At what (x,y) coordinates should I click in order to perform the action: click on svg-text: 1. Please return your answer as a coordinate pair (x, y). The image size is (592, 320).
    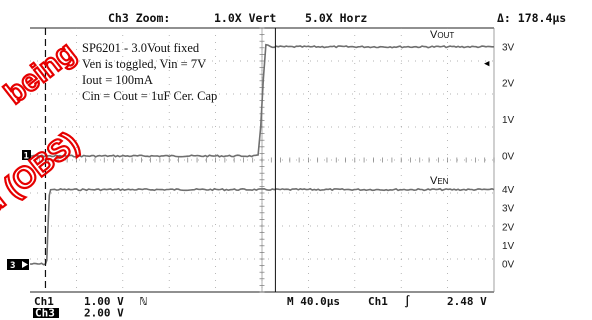
    Looking at the image, I should click on (26, 157).